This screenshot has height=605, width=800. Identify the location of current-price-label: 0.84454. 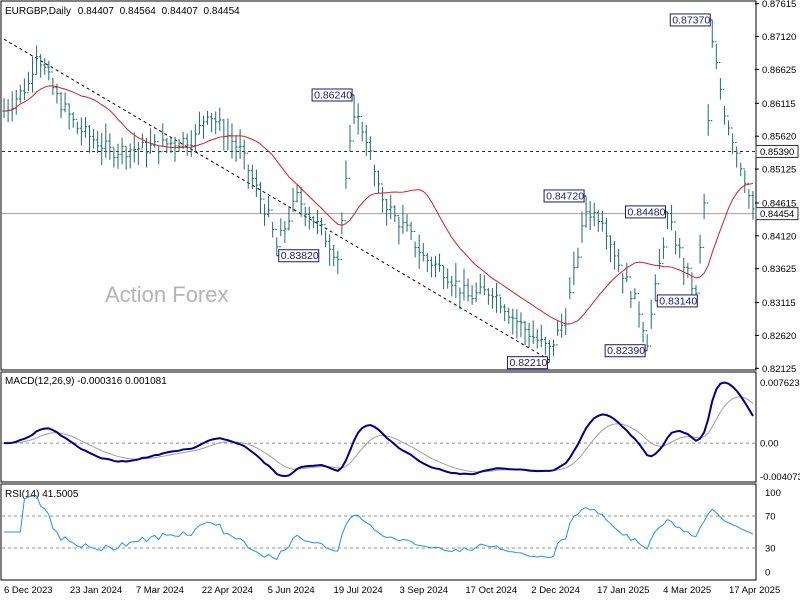
(777, 214).